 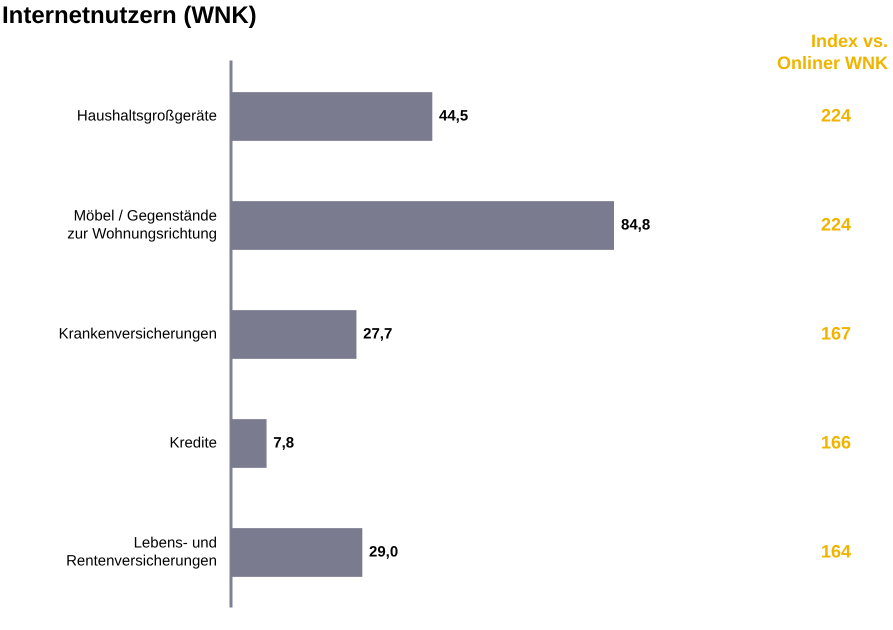 I want to click on y-tick-label: Haushaltsgroßgeräte, so click(x=146, y=116).